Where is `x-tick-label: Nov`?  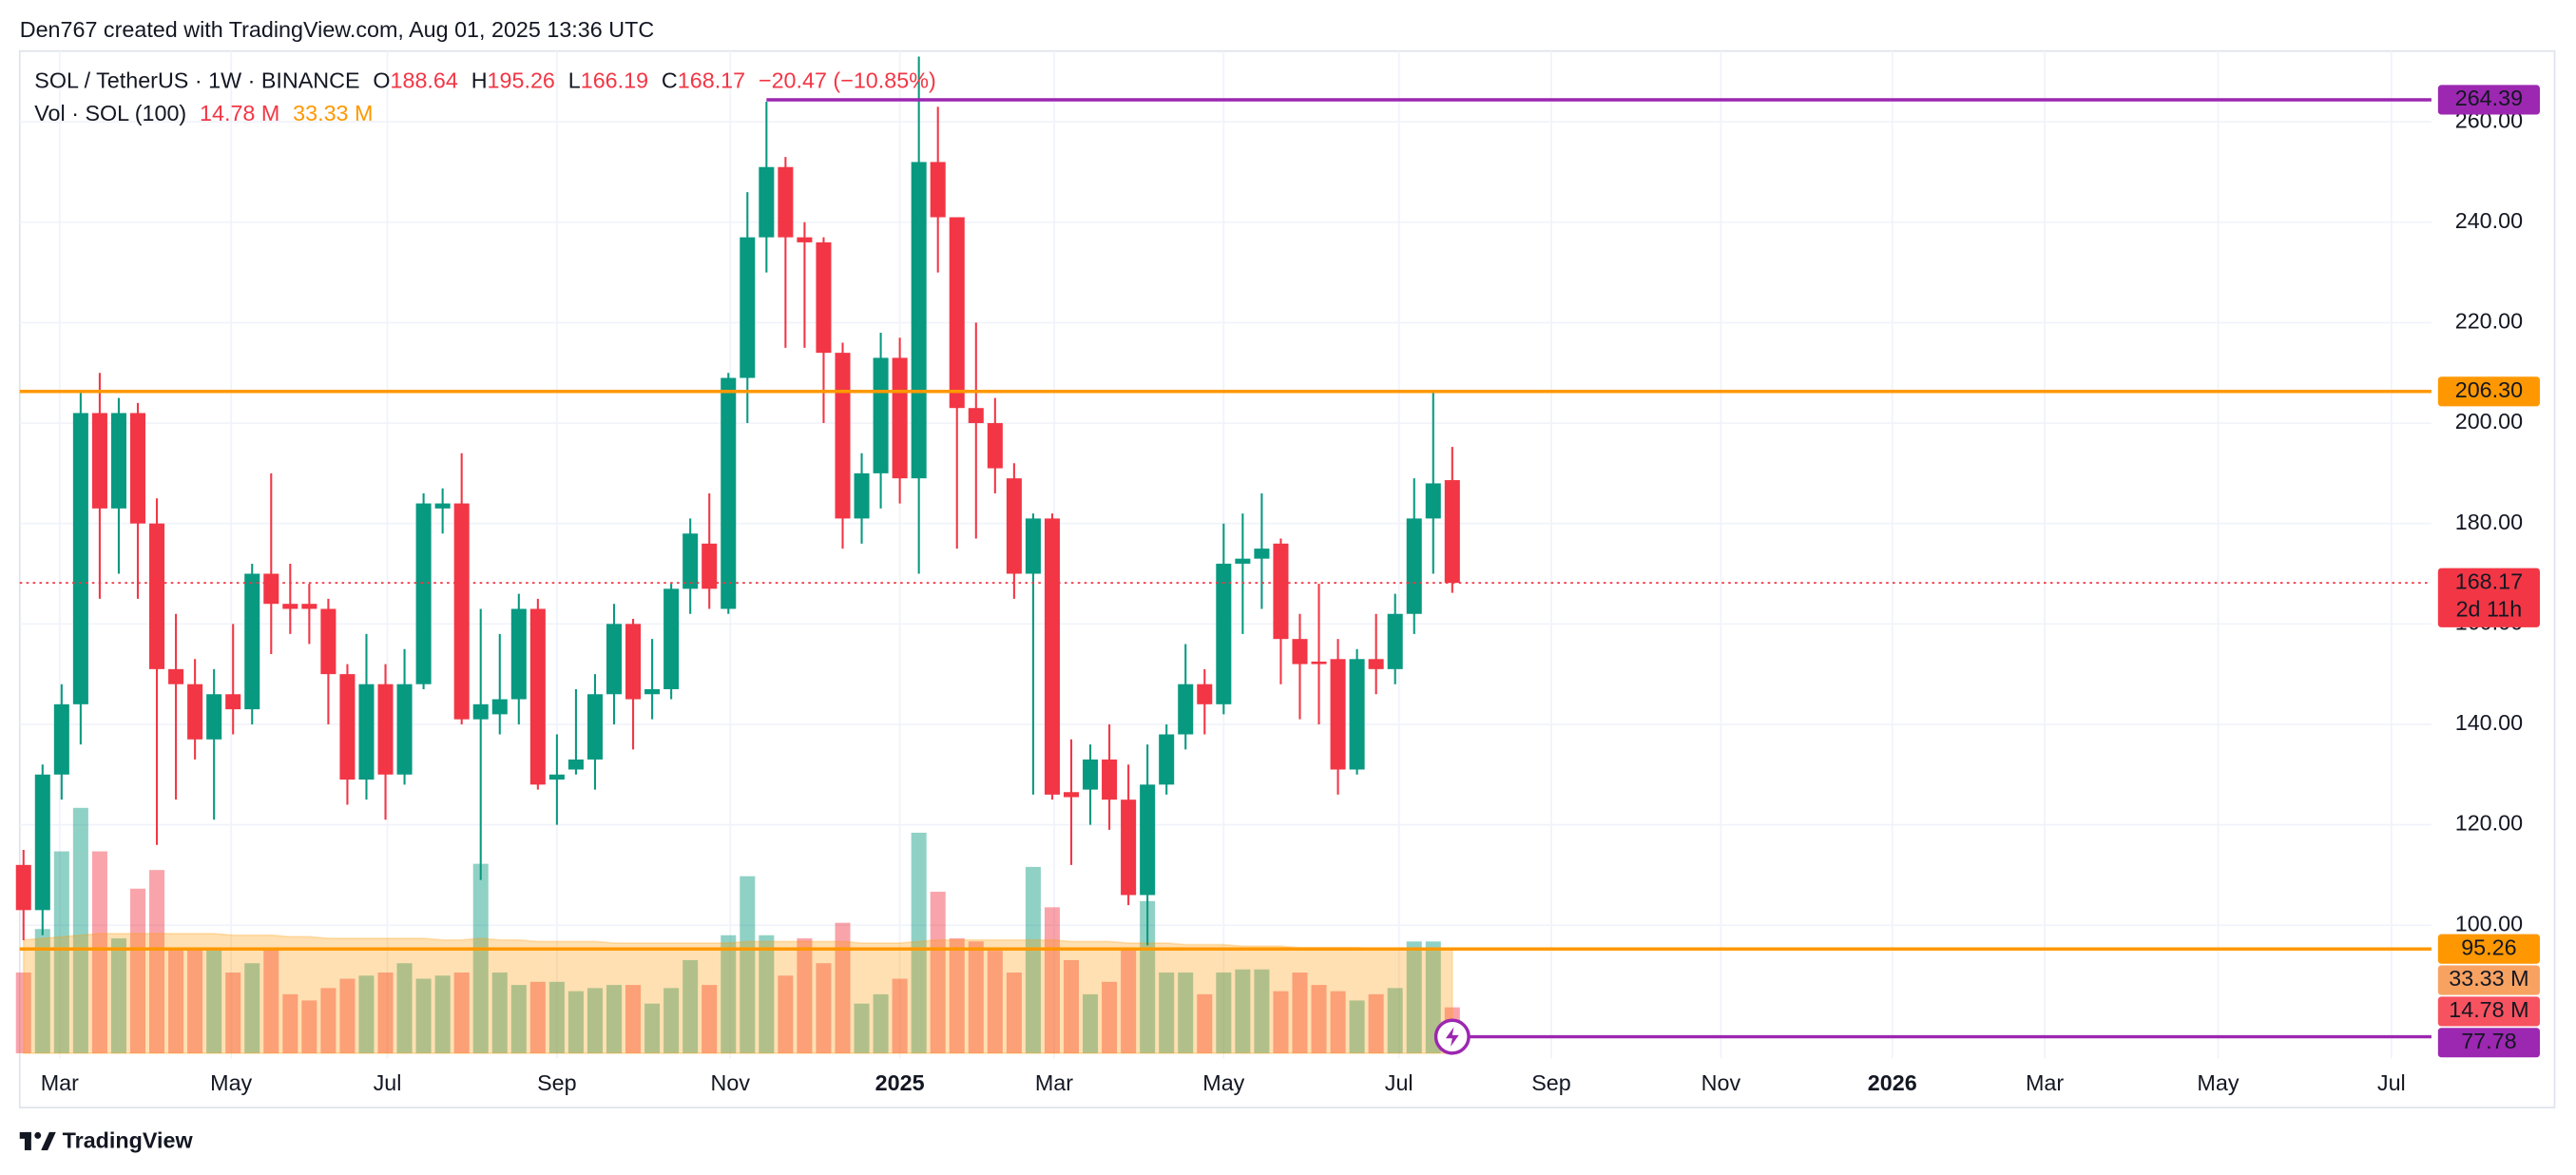 x-tick-label: Nov is located at coordinates (1721, 1082).